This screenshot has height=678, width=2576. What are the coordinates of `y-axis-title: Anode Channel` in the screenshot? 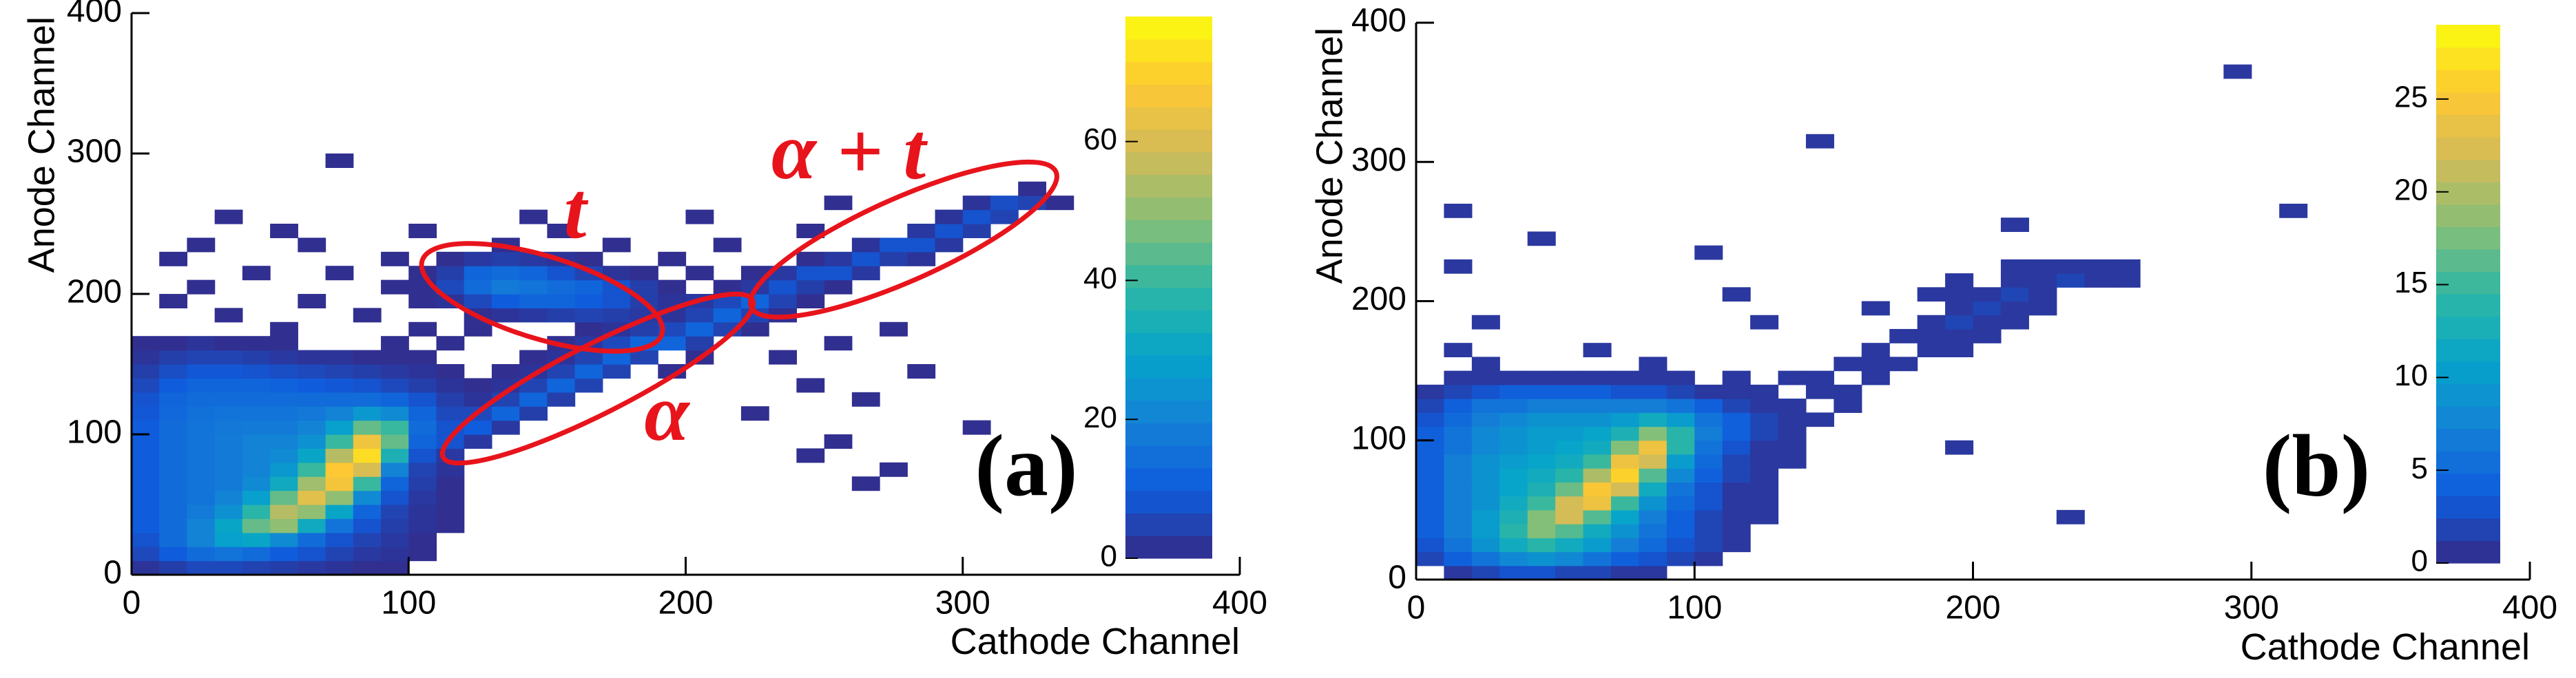 It's located at (1329, 156).